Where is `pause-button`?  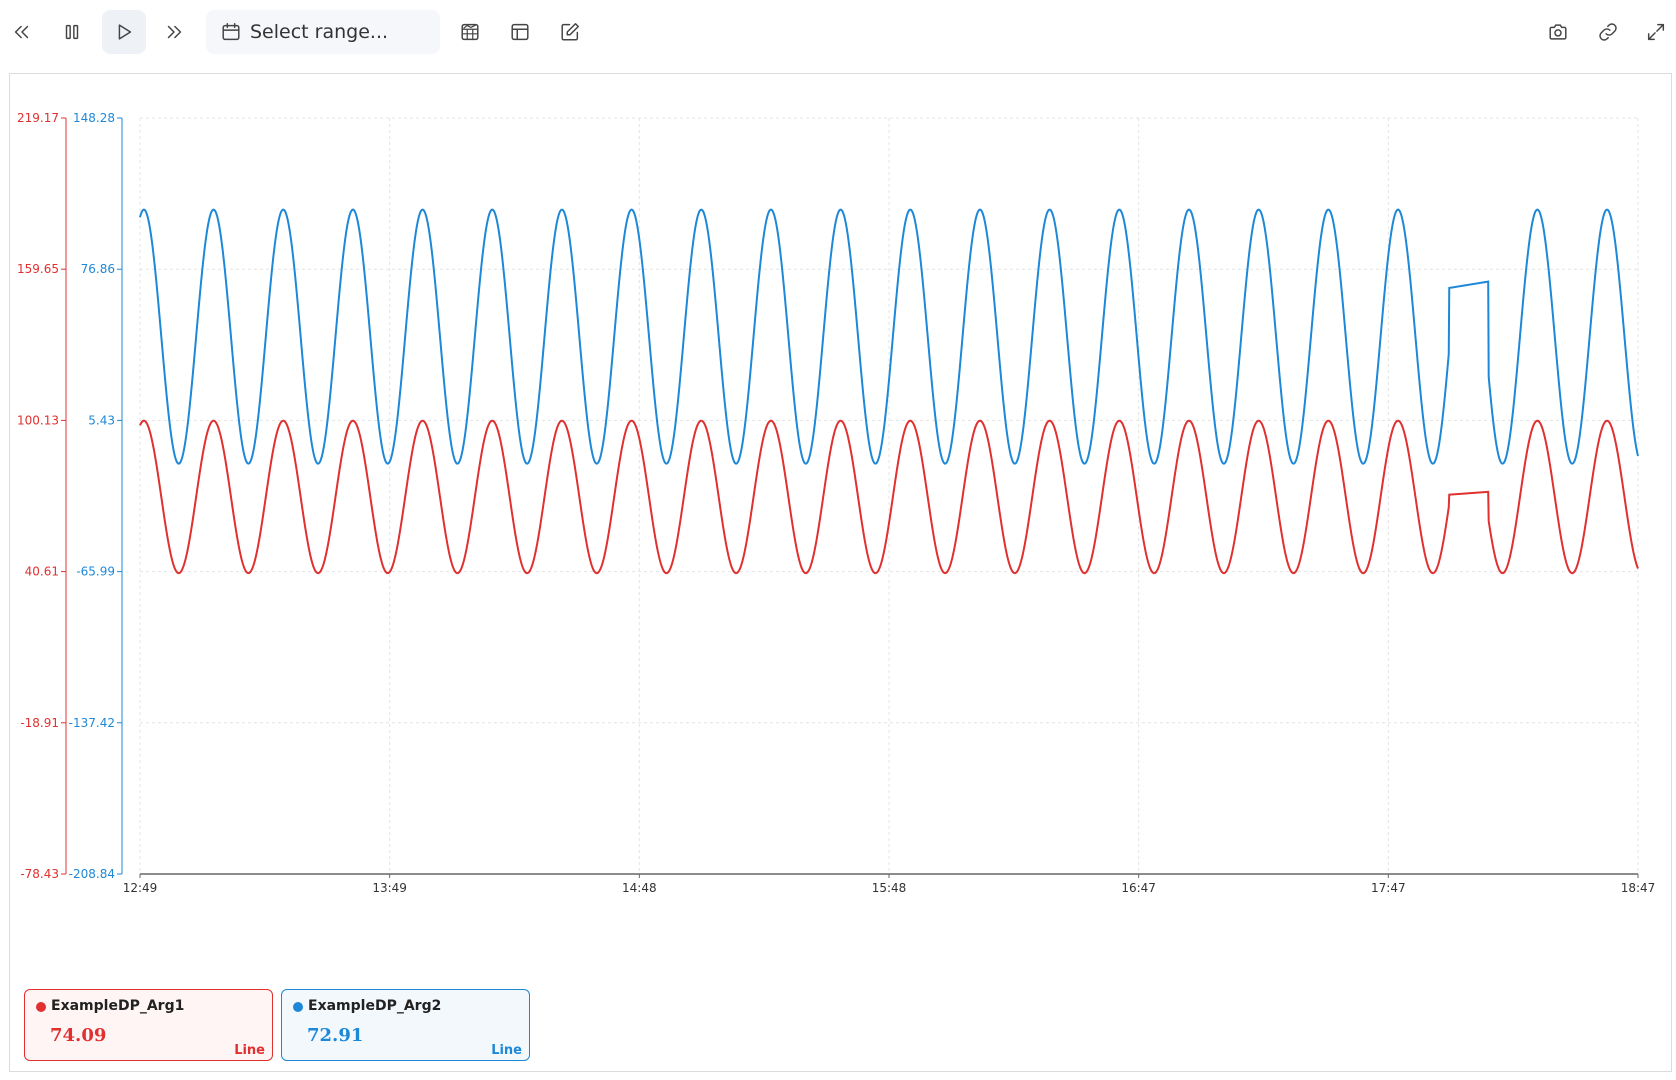 pause-button is located at coordinates (72, 32).